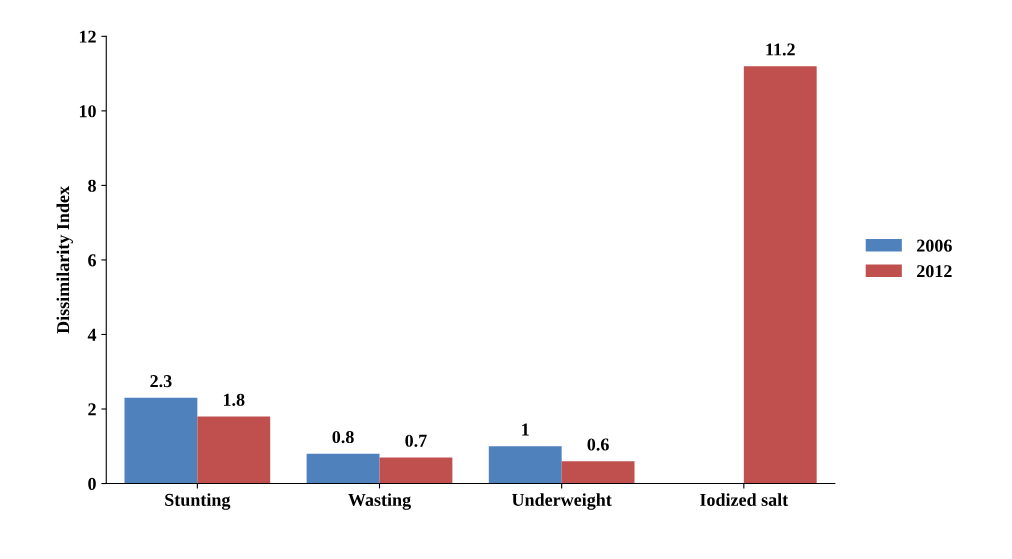 The height and width of the screenshot is (559, 1012). I want to click on y-tick-label: 4, so click(92, 334).